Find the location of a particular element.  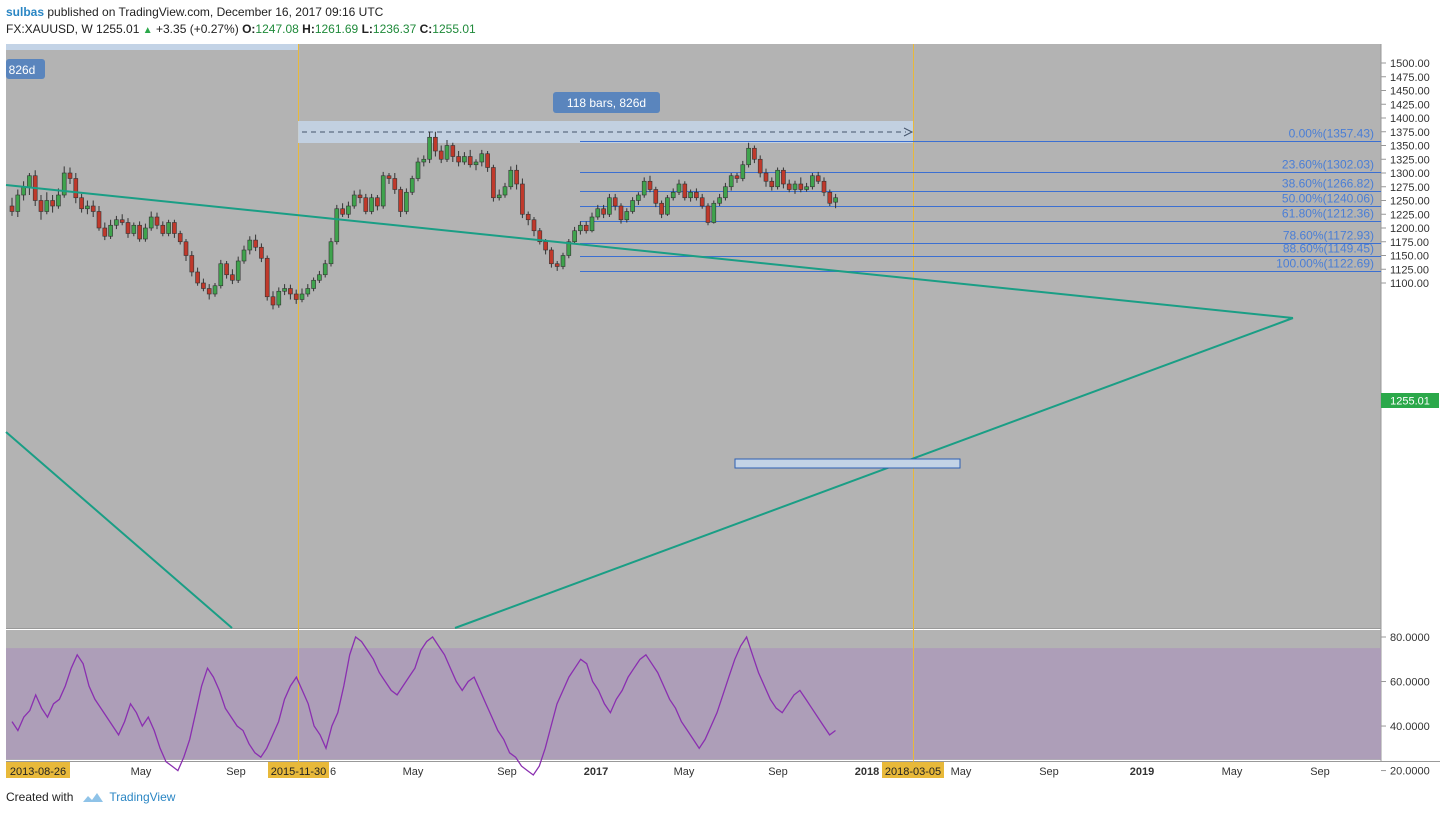

price-tick-label: 1250.00 is located at coordinates (1410, 202).